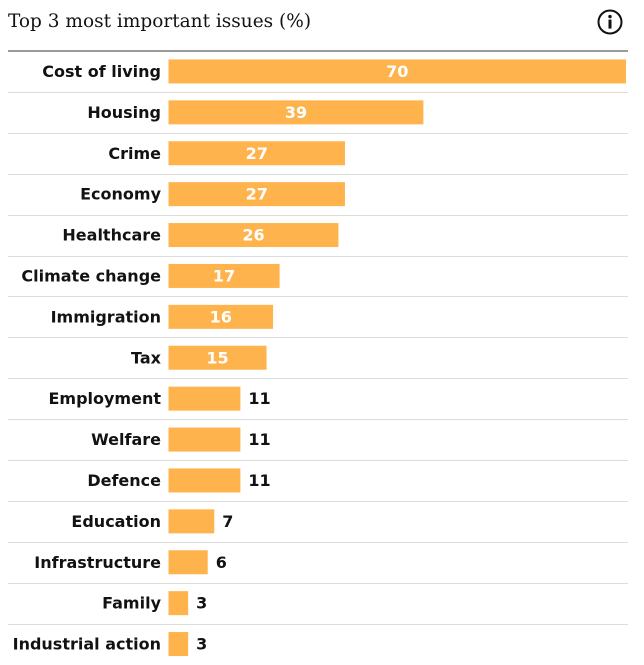 Image resolution: width=644 pixels, height=665 pixels. What do you see at coordinates (91, 275) in the screenshot?
I see `category-label: Climate change` at bounding box center [91, 275].